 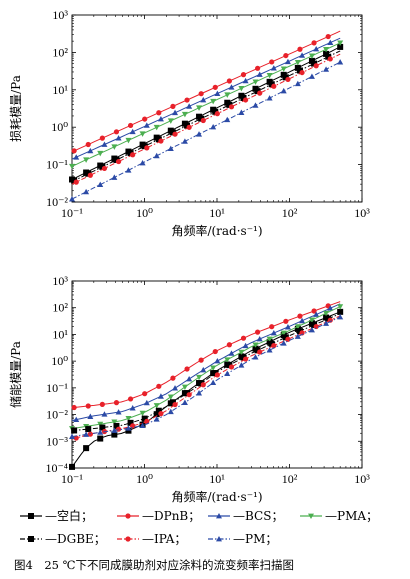 I want to click on y-axis-label: 损耗模量/Pa, so click(x=16, y=108).